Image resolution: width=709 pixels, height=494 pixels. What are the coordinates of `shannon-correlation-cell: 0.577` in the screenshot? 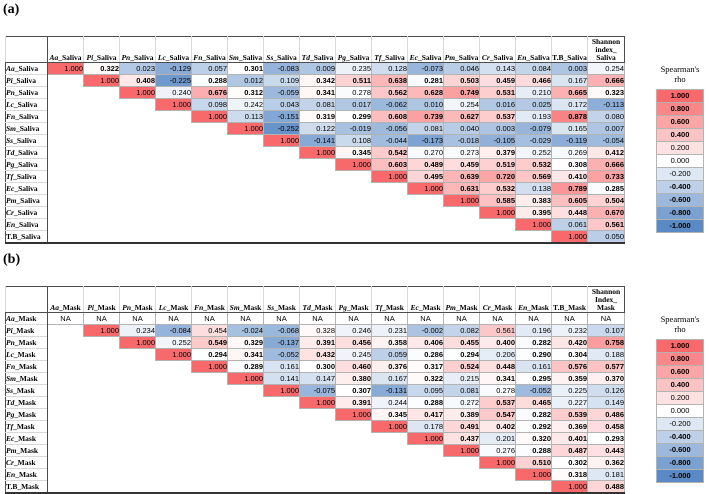 It's located at (606, 366).